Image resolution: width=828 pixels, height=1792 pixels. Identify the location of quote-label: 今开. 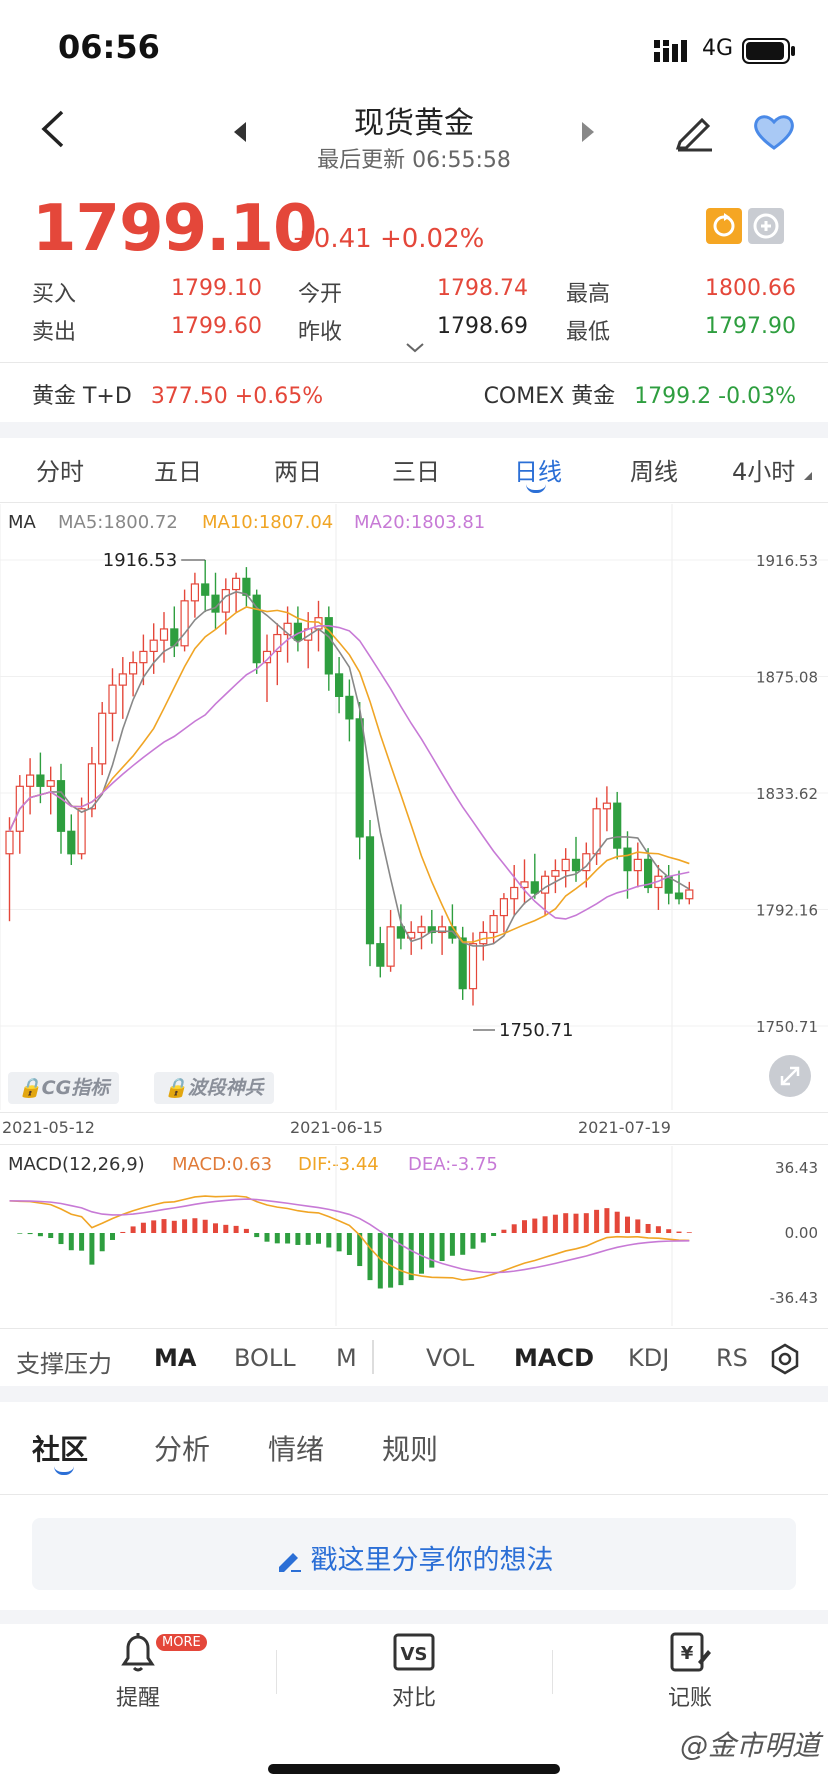
(320, 294).